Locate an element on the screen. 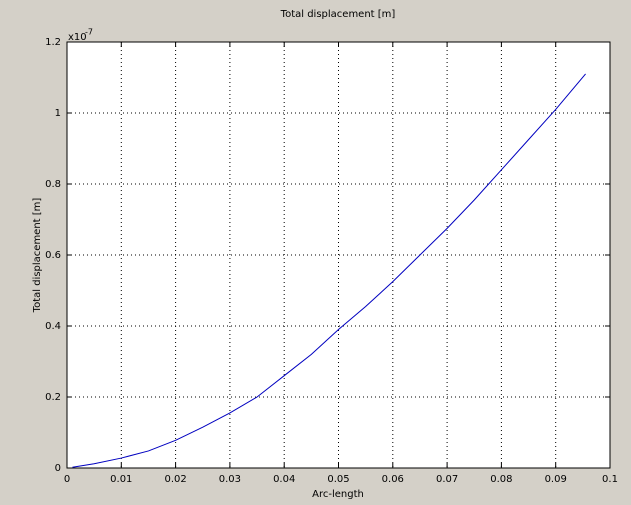 The image size is (631, 505). x-tick-label: 0.1 is located at coordinates (610, 479).